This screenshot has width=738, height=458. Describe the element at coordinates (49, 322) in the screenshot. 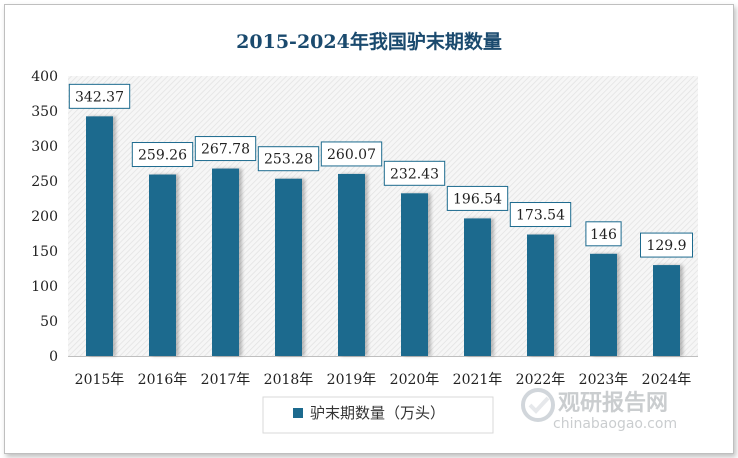

I see `y-tick-label: 50` at that location.